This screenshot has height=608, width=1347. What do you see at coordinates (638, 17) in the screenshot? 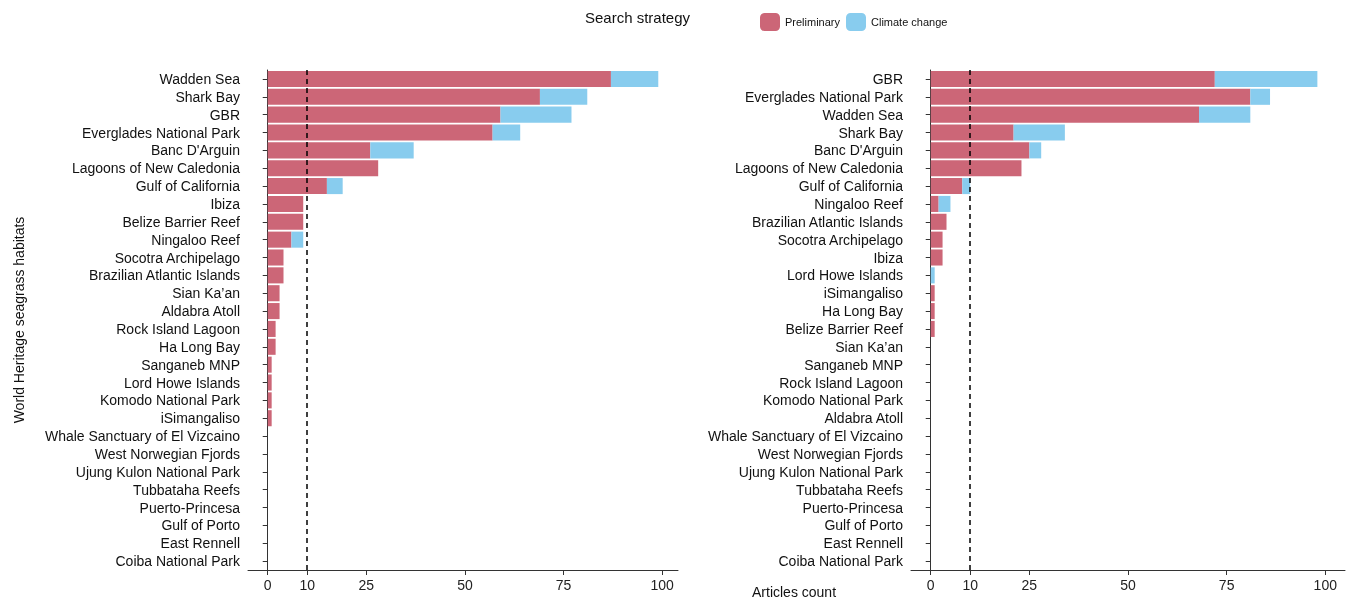
I see `legend-title: Search strategy` at bounding box center [638, 17].